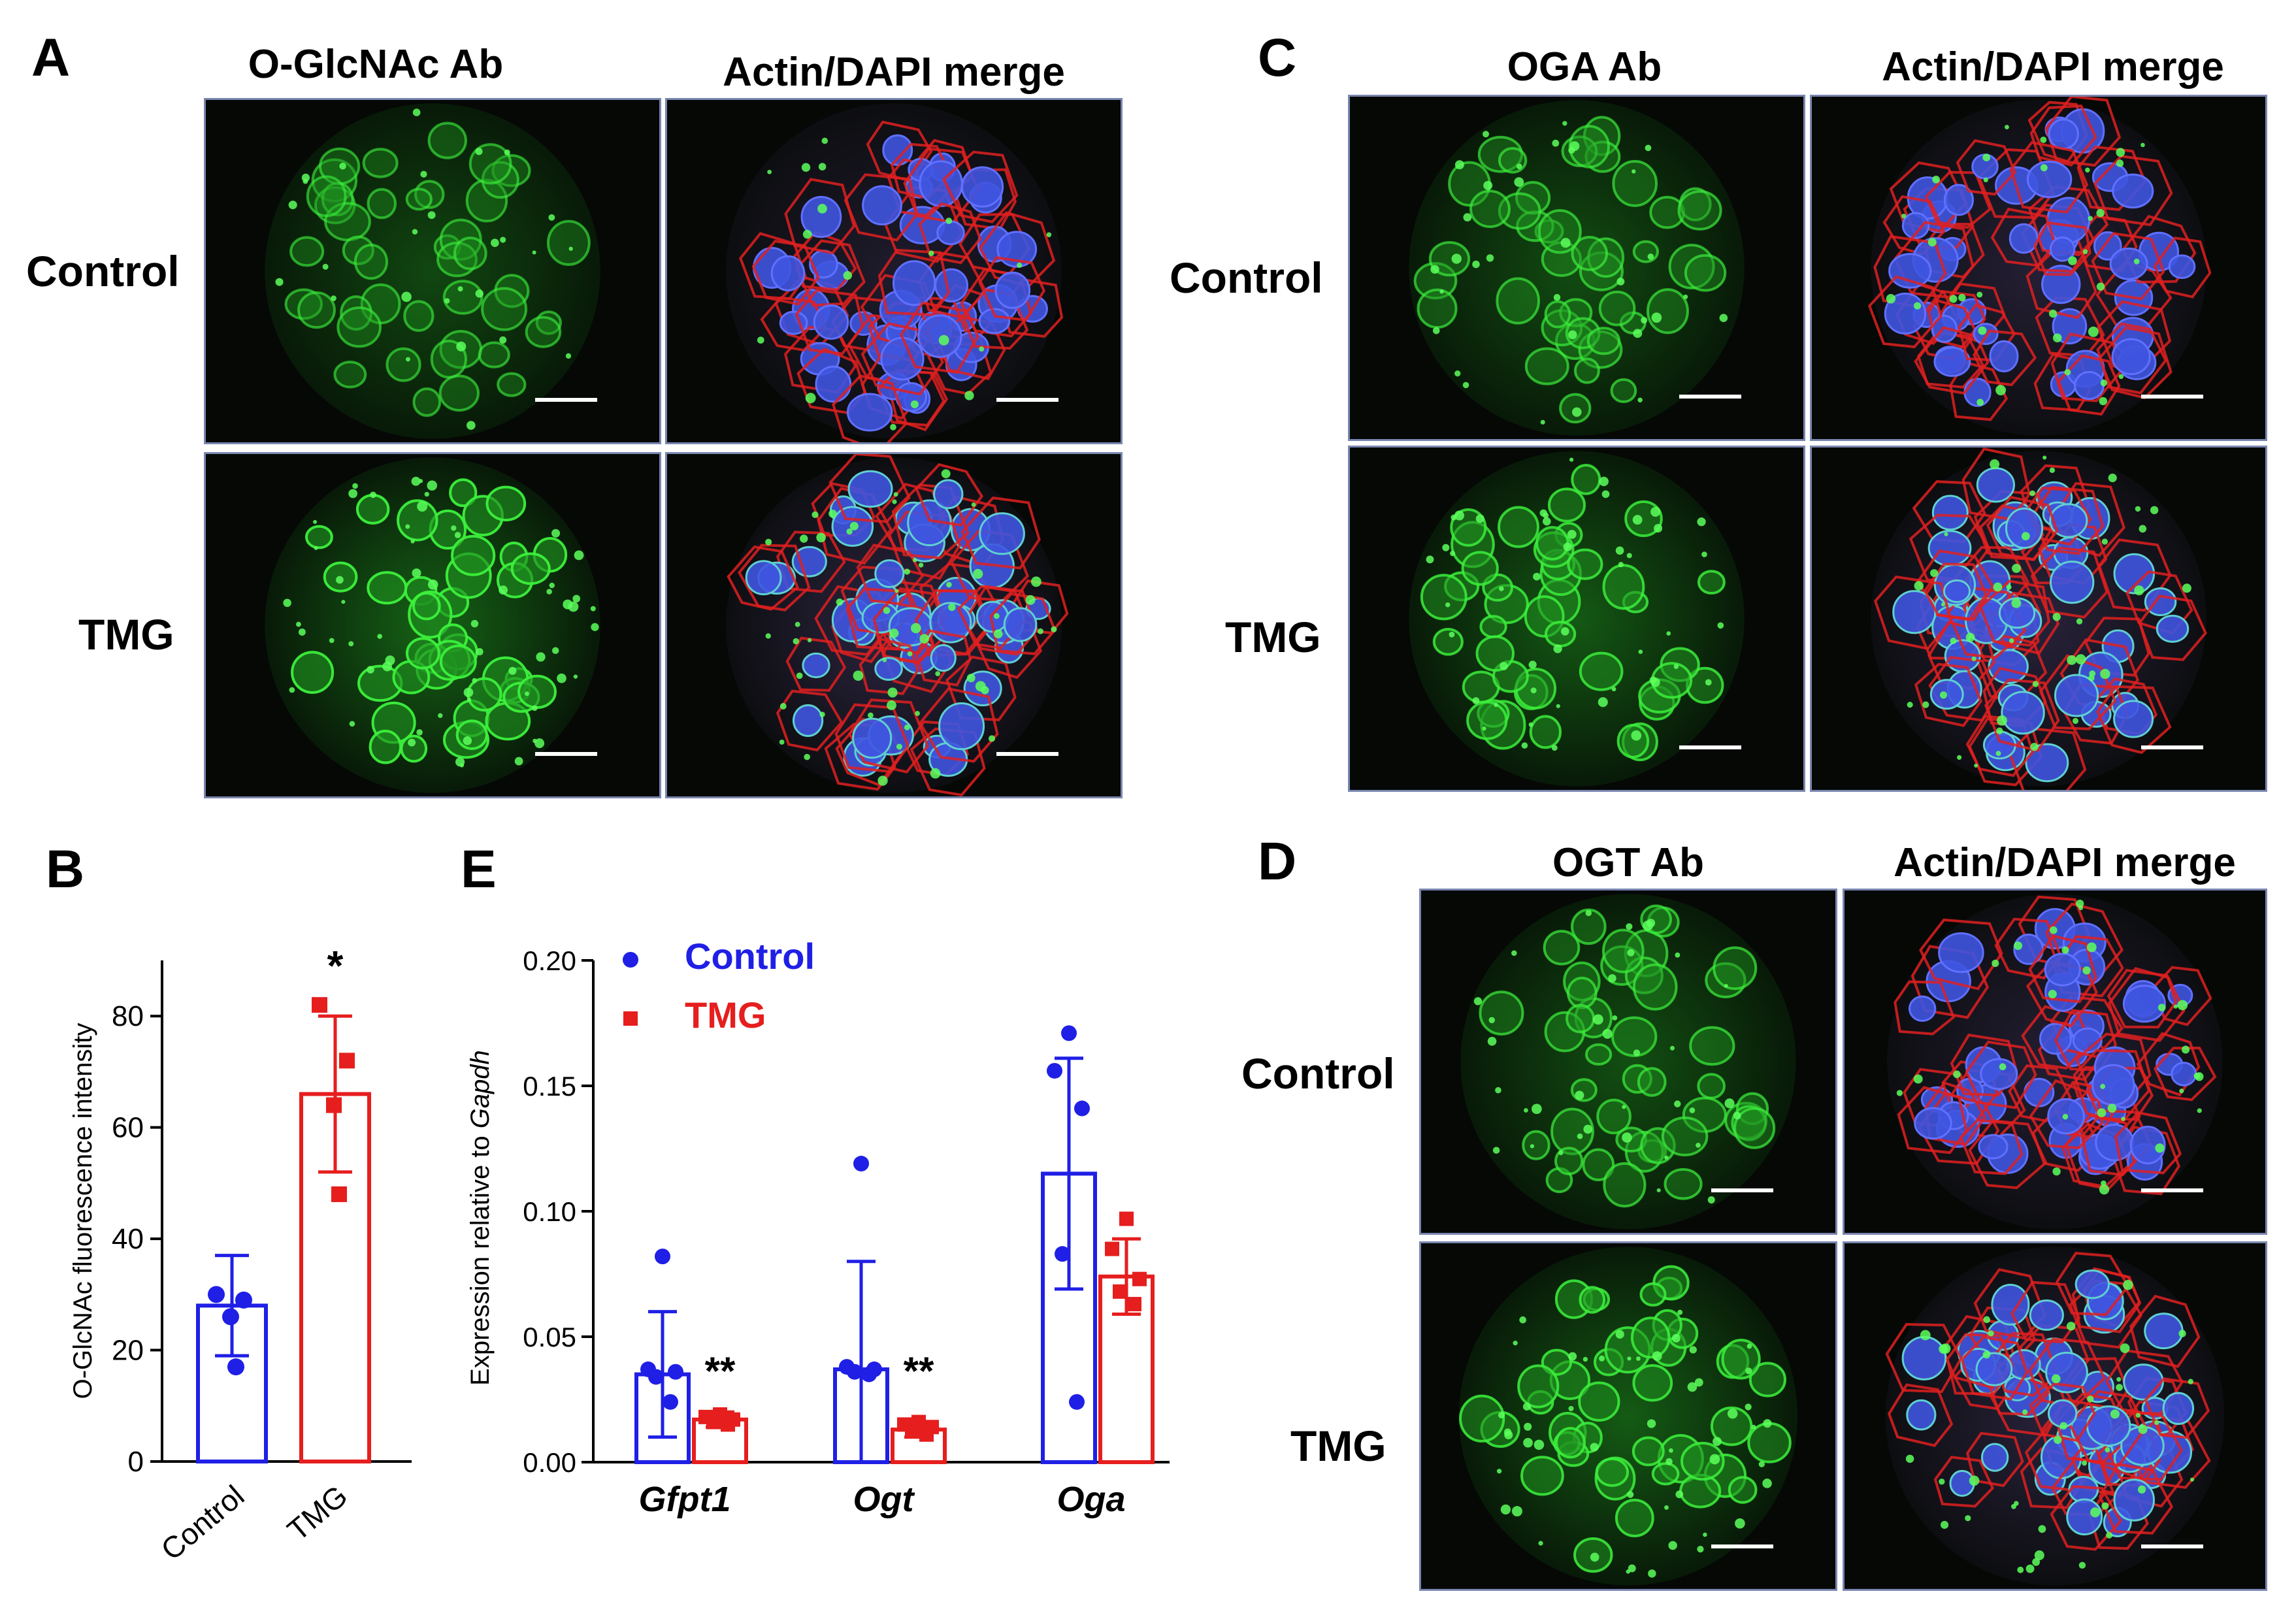 The image size is (2296, 1617). I want to click on embryo-body, so click(1628, 1062).